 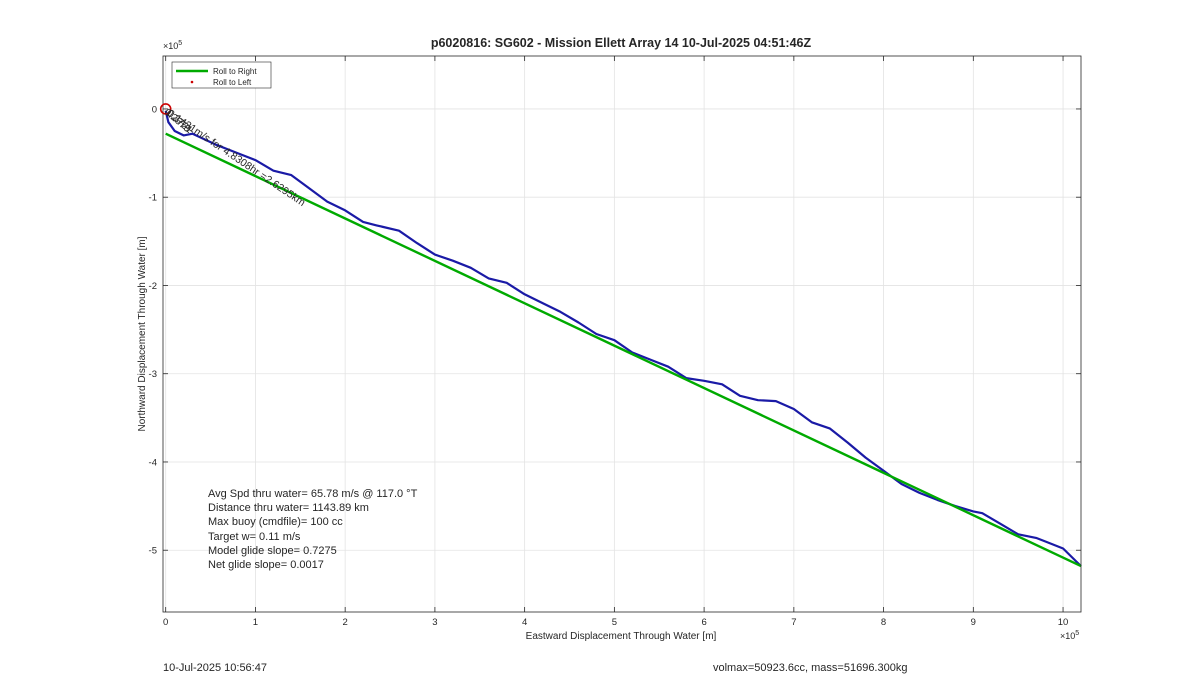 I want to click on legend-dot-roll-left, so click(x=192, y=82).